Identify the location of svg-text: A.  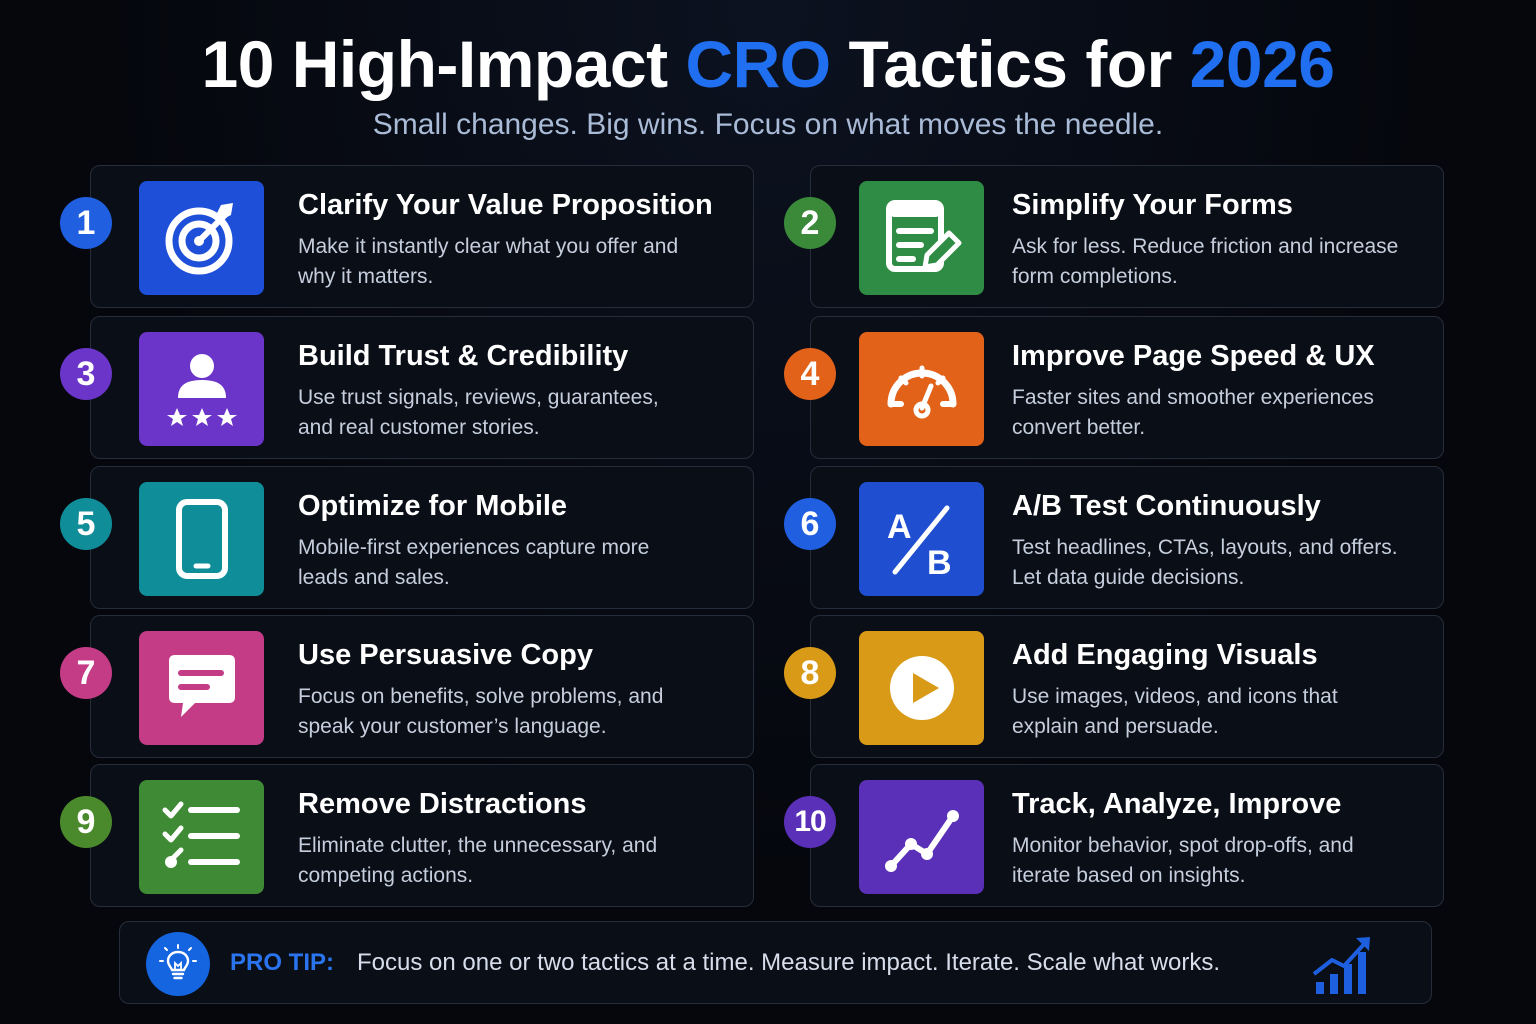
(899, 527).